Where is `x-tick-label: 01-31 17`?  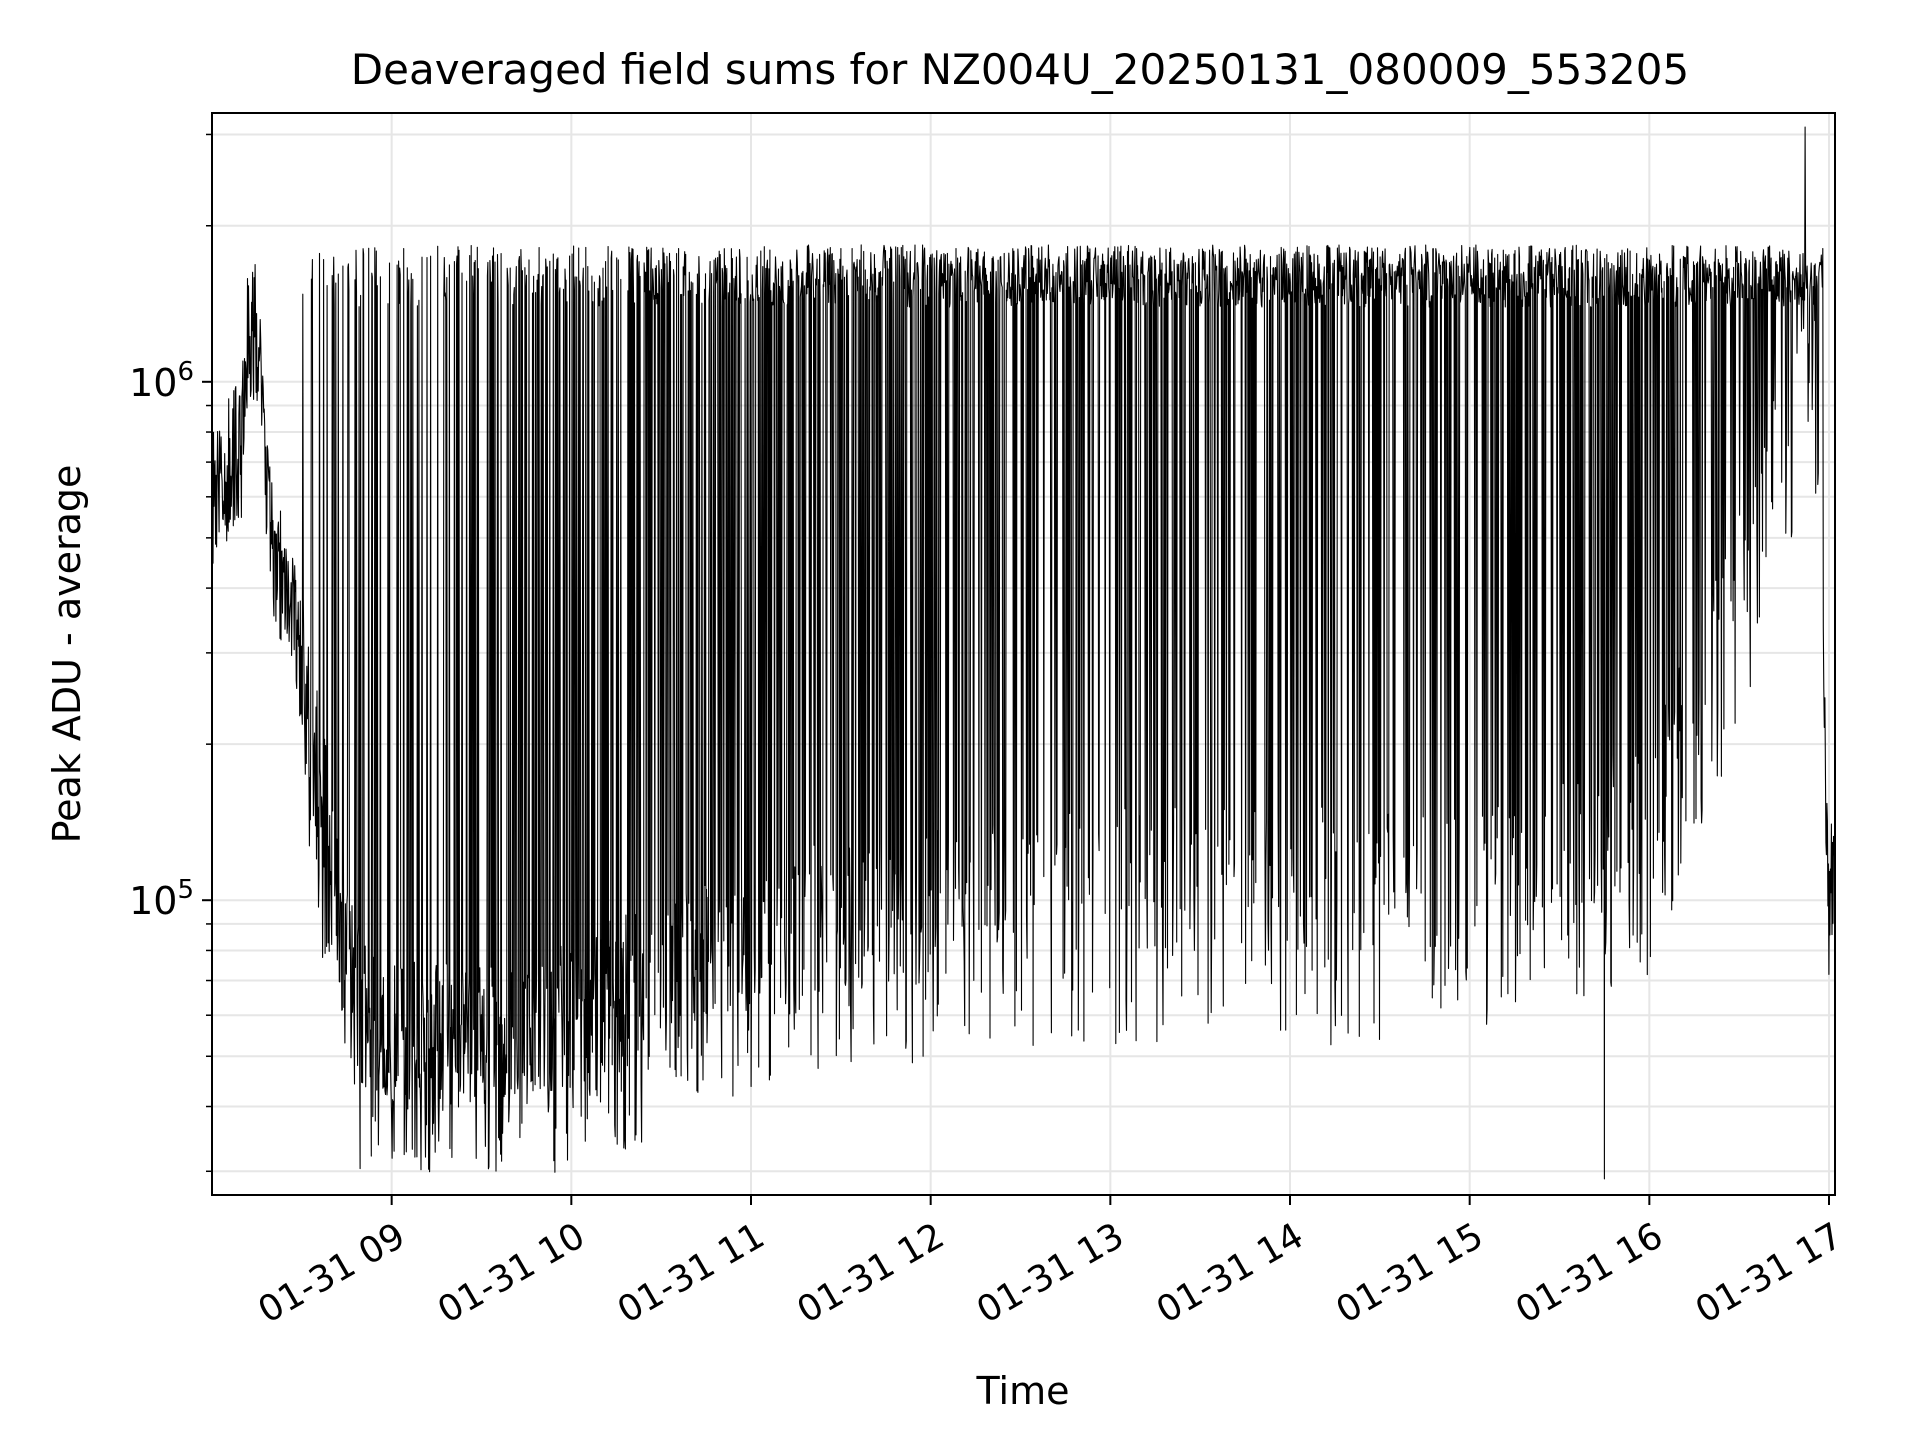 x-tick-label: 01-31 17 is located at coordinates (1769, 1273).